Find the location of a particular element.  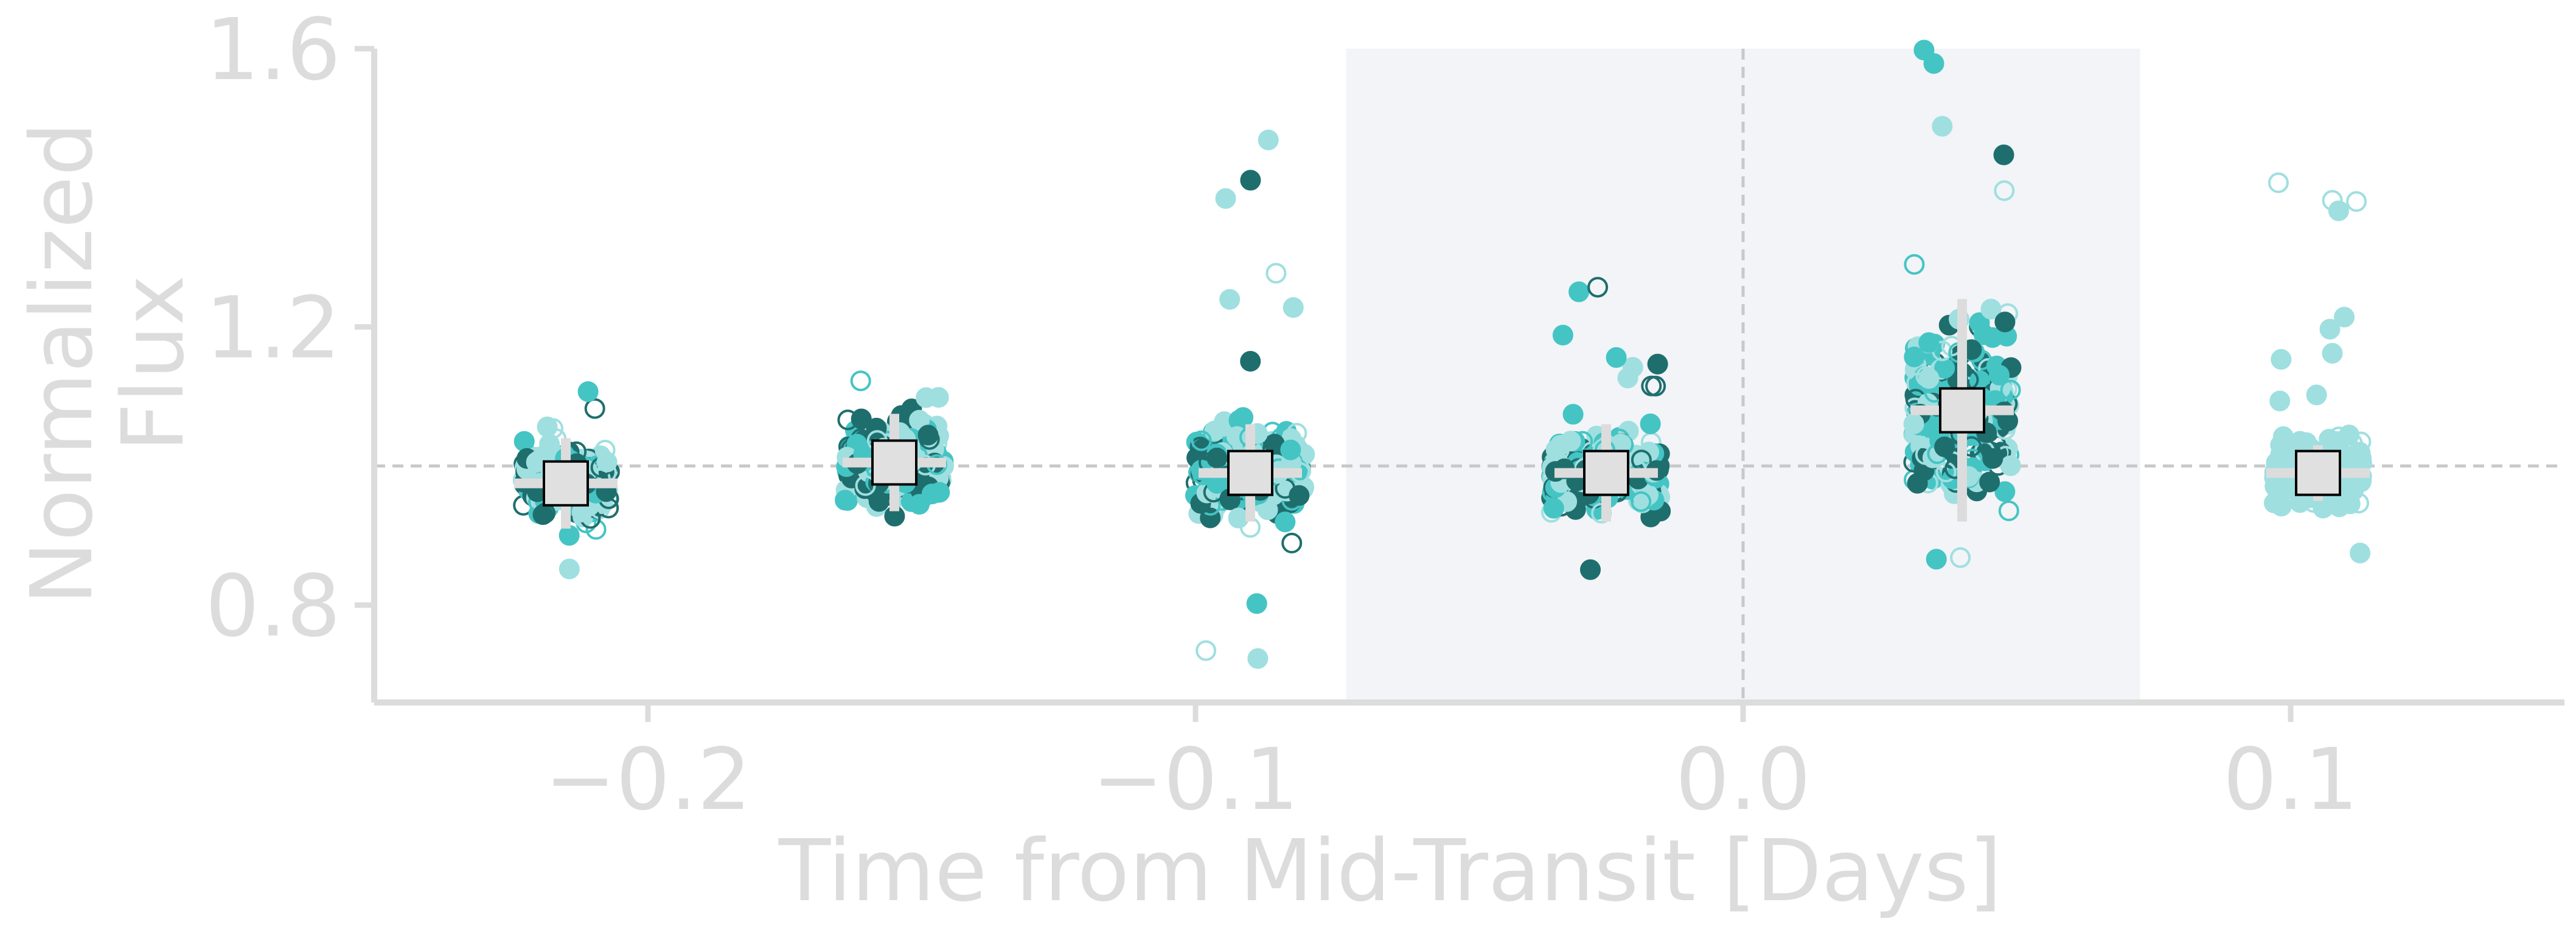

x-tick-label: 0.0 is located at coordinates (1743, 780).